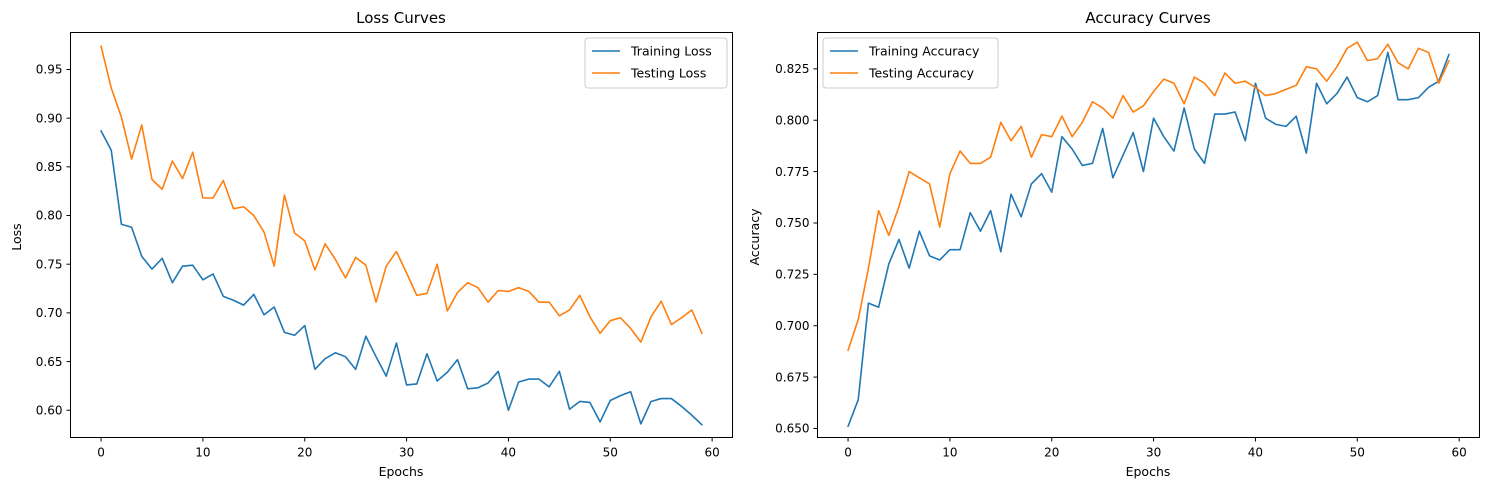 This screenshot has height=490, width=1489. What do you see at coordinates (49, 264) in the screenshot?
I see `y-tick-label: 0.75` at bounding box center [49, 264].